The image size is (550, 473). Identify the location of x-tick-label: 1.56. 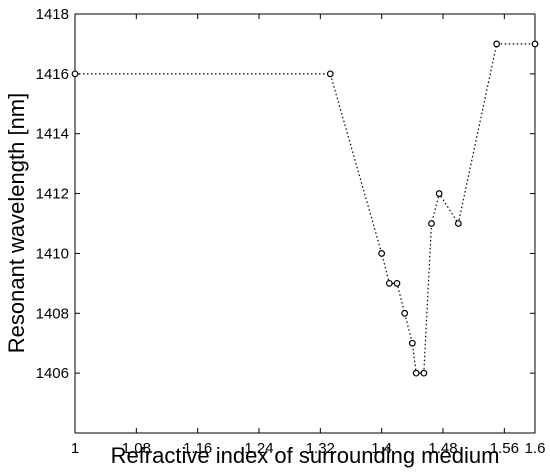
(504, 448).